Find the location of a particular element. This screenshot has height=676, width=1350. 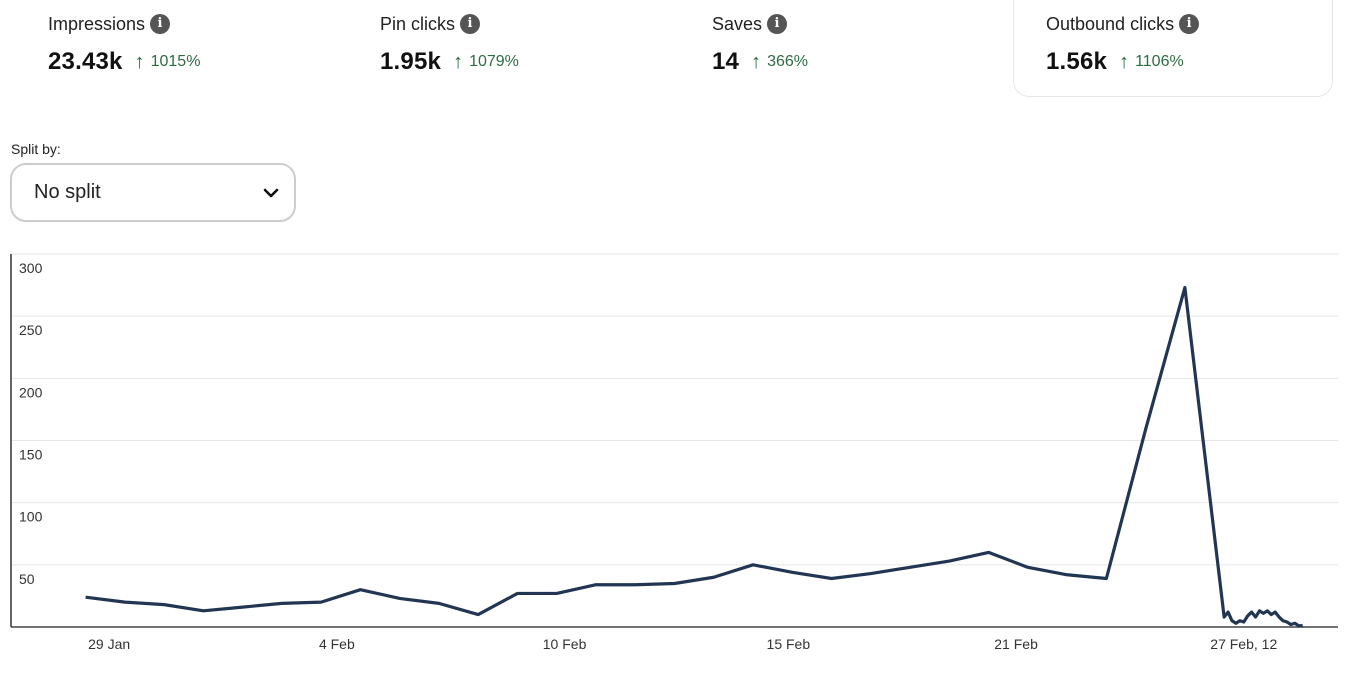

metric-value: 1.95k is located at coordinates (411, 61).